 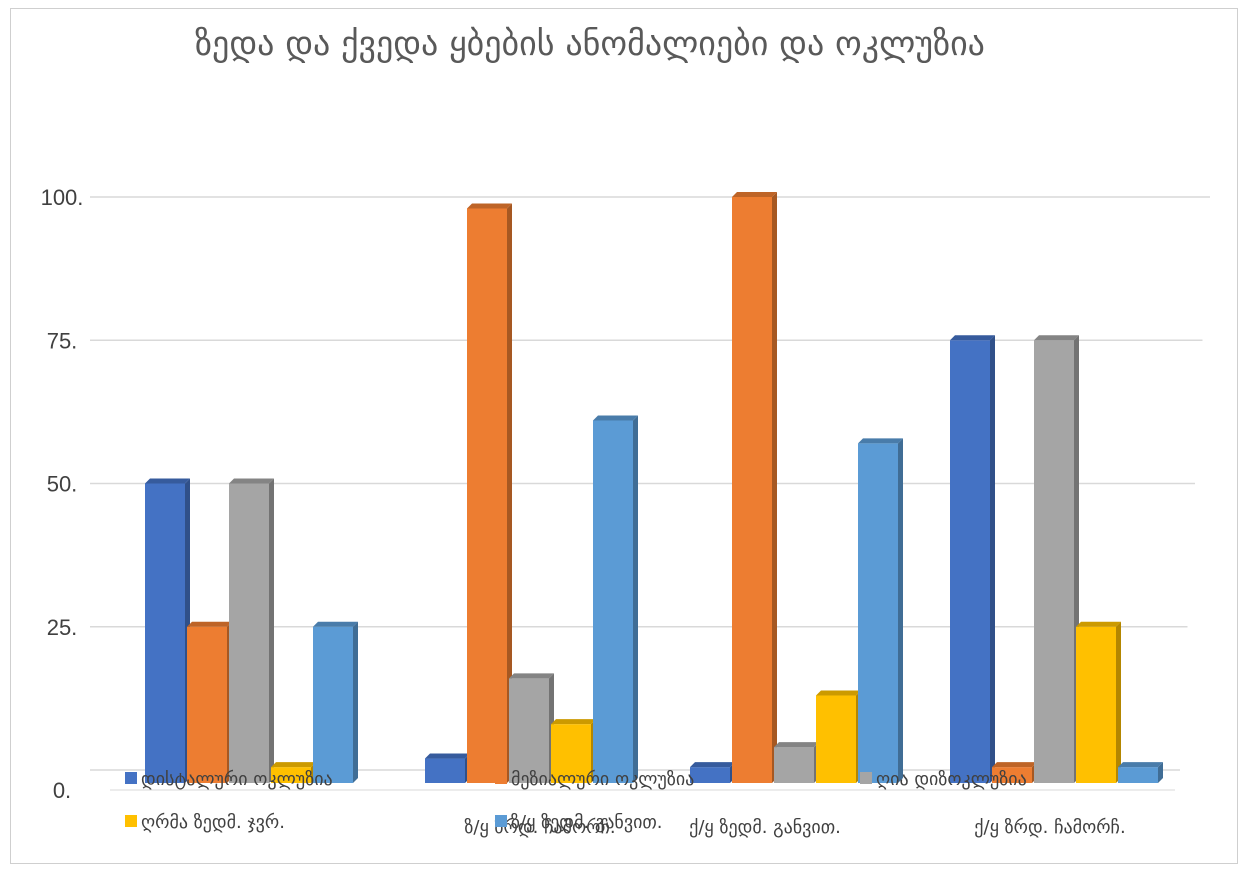 What do you see at coordinates (587, 822) in the screenshot?
I see `legend-label: ზ/ყ ზედმ. განვით.` at bounding box center [587, 822].